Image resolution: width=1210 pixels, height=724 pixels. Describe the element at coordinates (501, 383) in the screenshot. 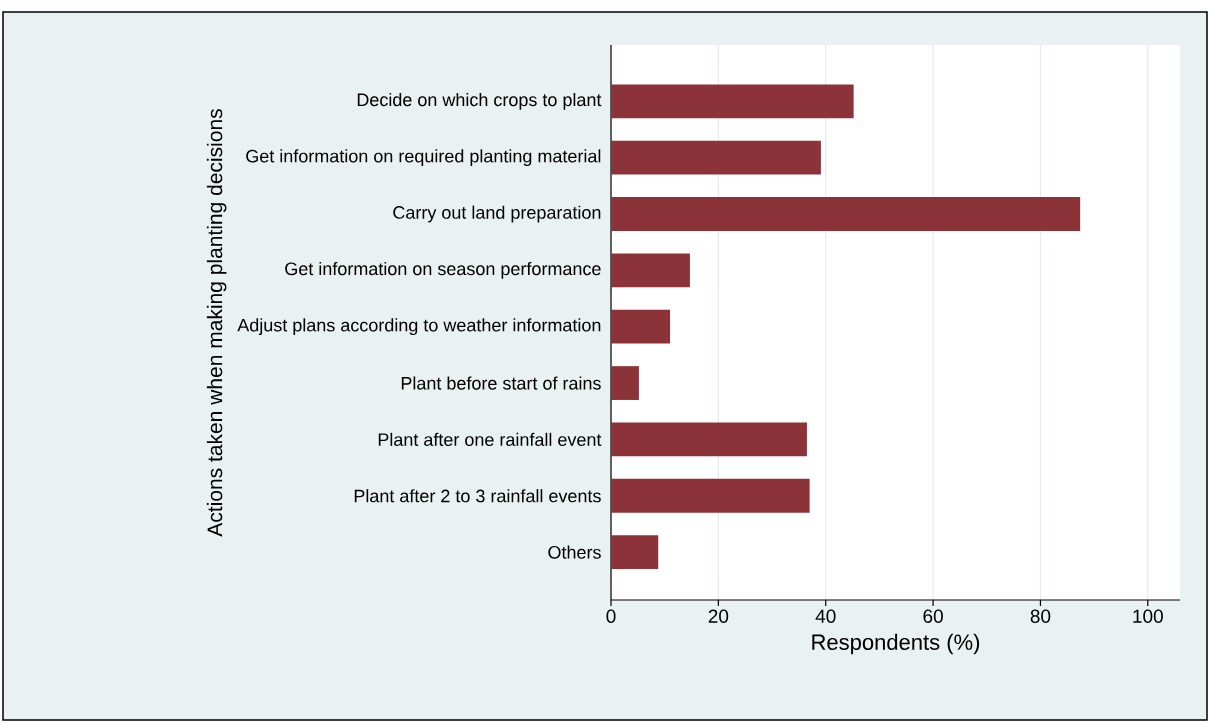

I see `y-tick-label: Plant before start of rains` at that location.